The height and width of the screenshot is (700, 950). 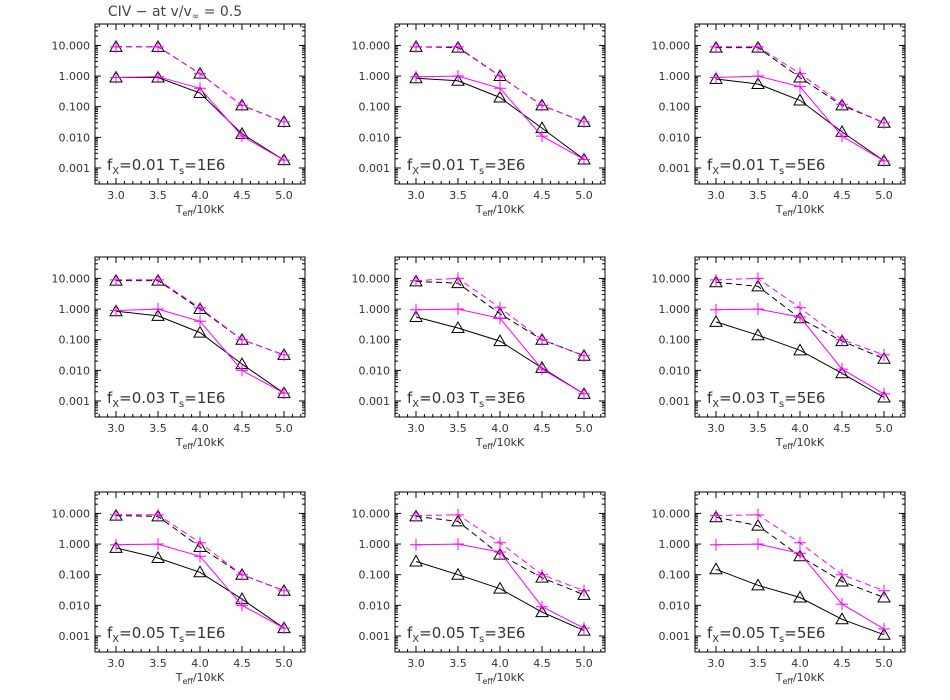 What do you see at coordinates (500, 678) in the screenshot?
I see `x-axis-label: Teff/10kK` at bounding box center [500, 678].